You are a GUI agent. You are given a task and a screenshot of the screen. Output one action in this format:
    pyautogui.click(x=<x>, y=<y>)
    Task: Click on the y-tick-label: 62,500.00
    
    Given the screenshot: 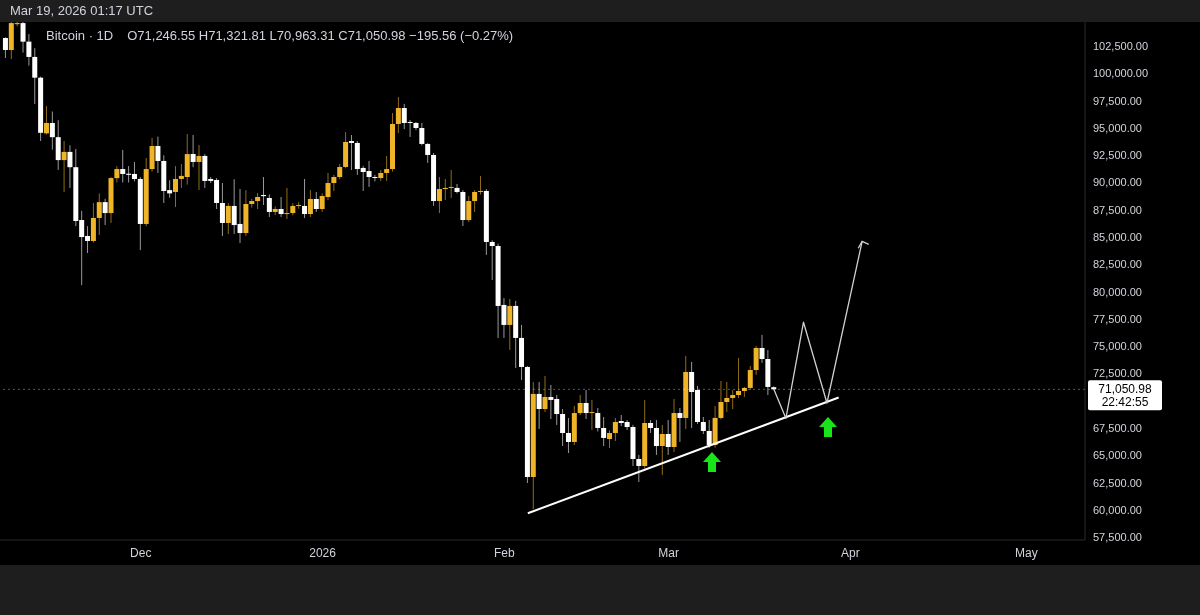 What is the action you would take?
    pyautogui.click(x=1117, y=482)
    